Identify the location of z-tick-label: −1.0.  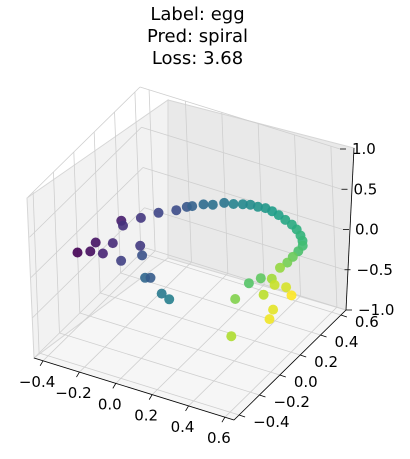
(376, 310).